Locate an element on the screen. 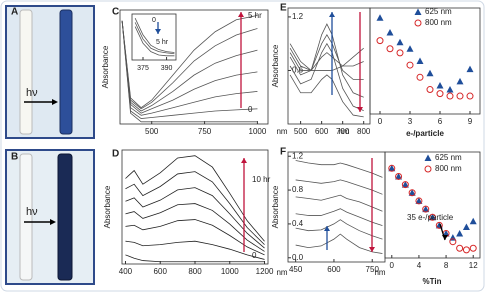  panel-label: E is located at coordinates (283, 8).